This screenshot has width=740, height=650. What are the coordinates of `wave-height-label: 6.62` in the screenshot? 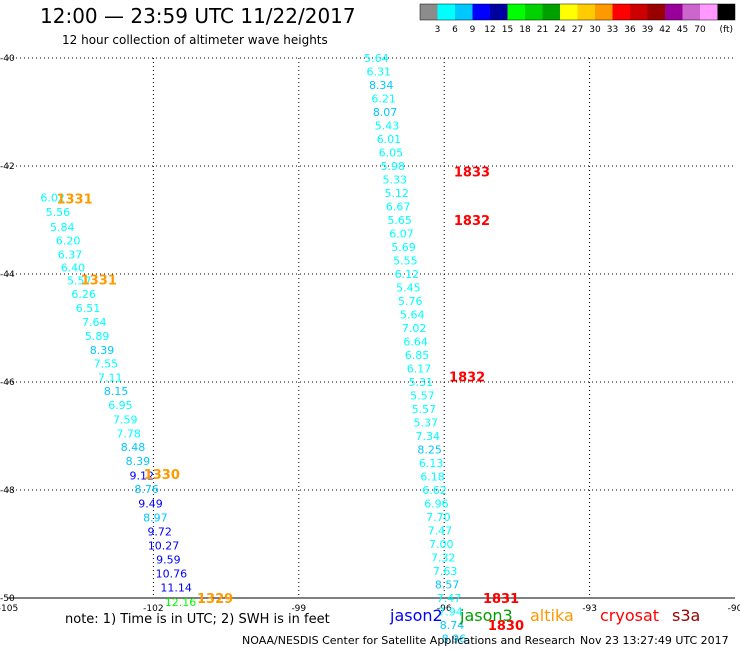 It's located at (434, 490).